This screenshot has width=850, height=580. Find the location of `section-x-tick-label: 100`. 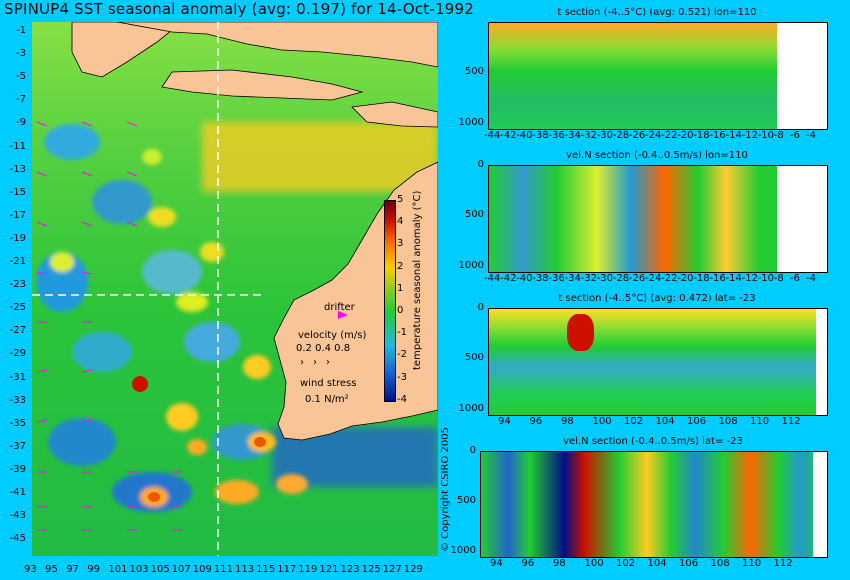

section-x-tick-label: 100 is located at coordinates (602, 421).